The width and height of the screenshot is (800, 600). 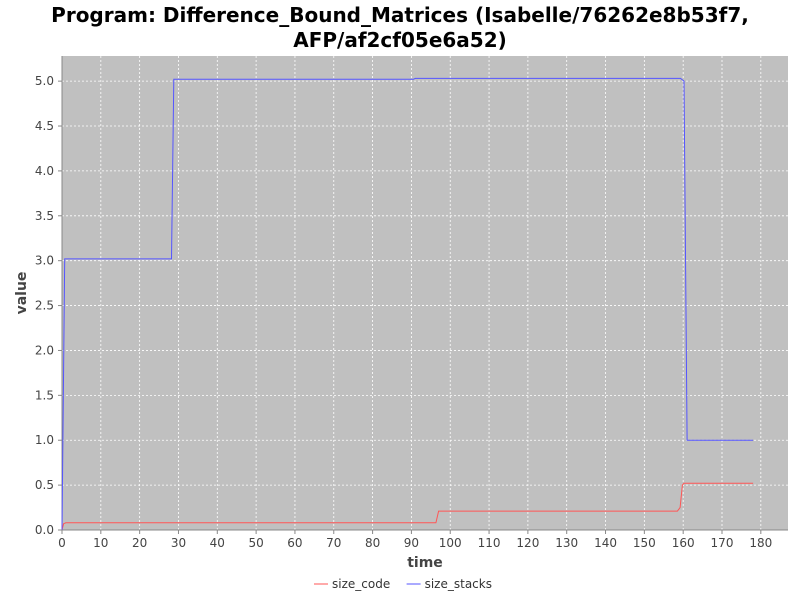 What do you see at coordinates (644, 543) in the screenshot?
I see `x-tick-label: 150` at bounding box center [644, 543].